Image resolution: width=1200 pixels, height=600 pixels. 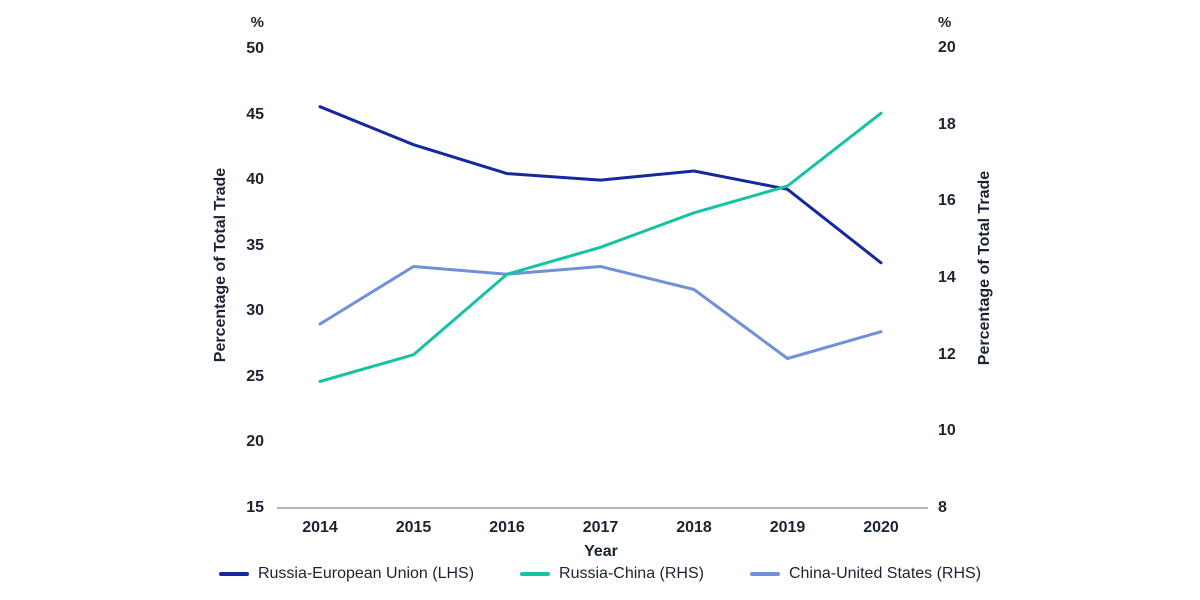 I want to click on legend-item-2: China-United States (RHS), so click(x=865, y=574).